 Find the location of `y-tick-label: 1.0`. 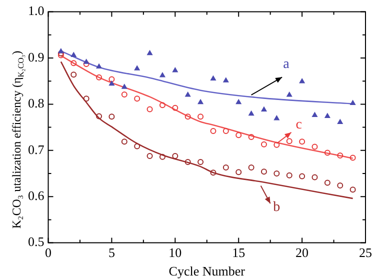

y-tick-label: 1.0 is located at coordinates (36, 10).